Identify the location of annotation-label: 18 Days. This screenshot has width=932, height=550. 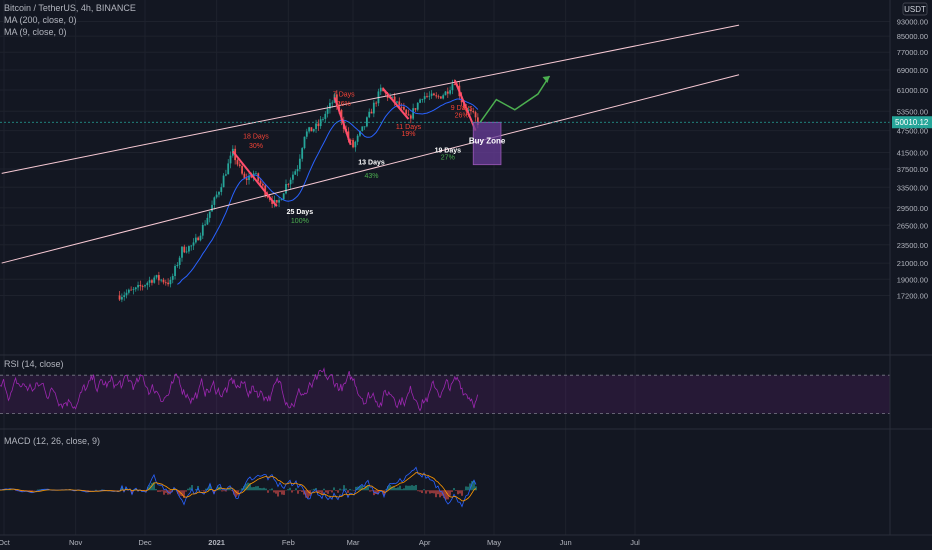
(256, 137).